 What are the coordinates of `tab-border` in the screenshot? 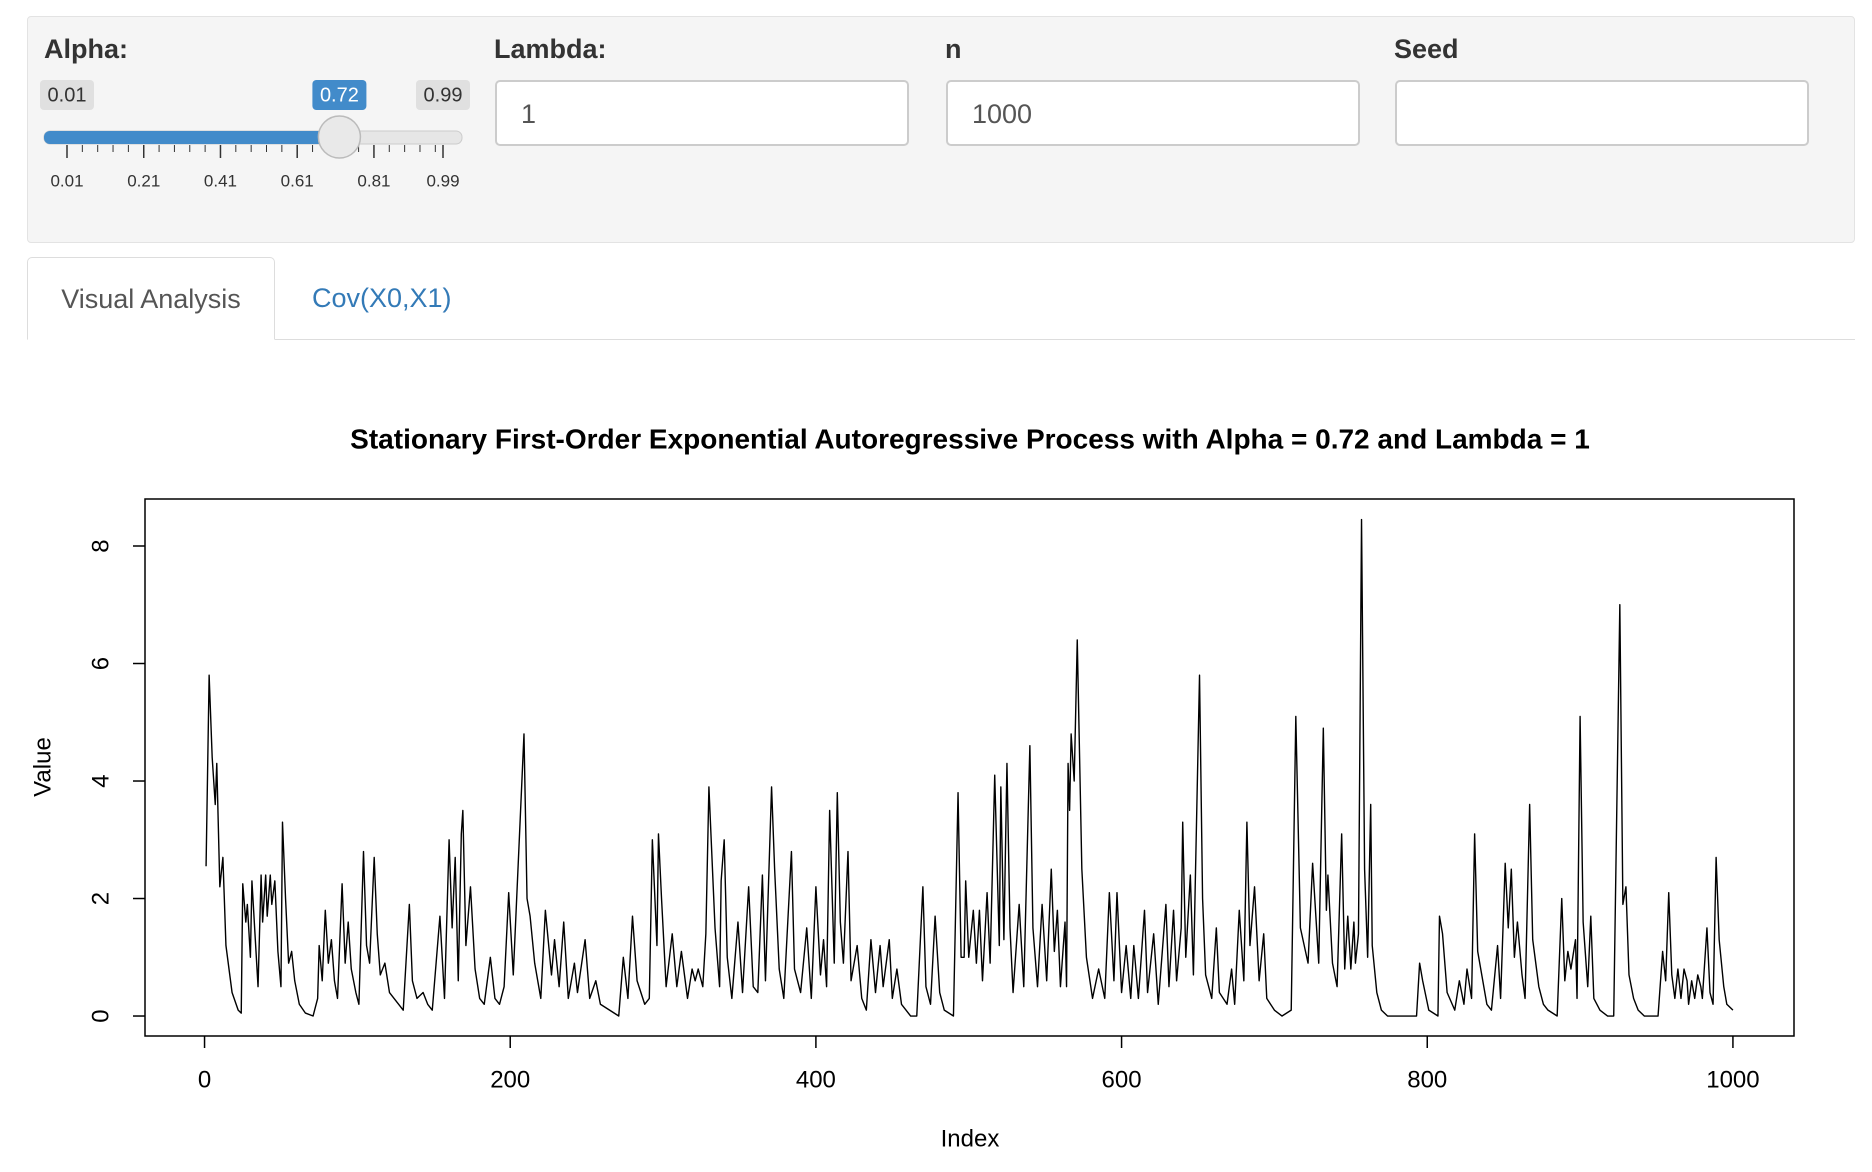 It's located at (941, 339).